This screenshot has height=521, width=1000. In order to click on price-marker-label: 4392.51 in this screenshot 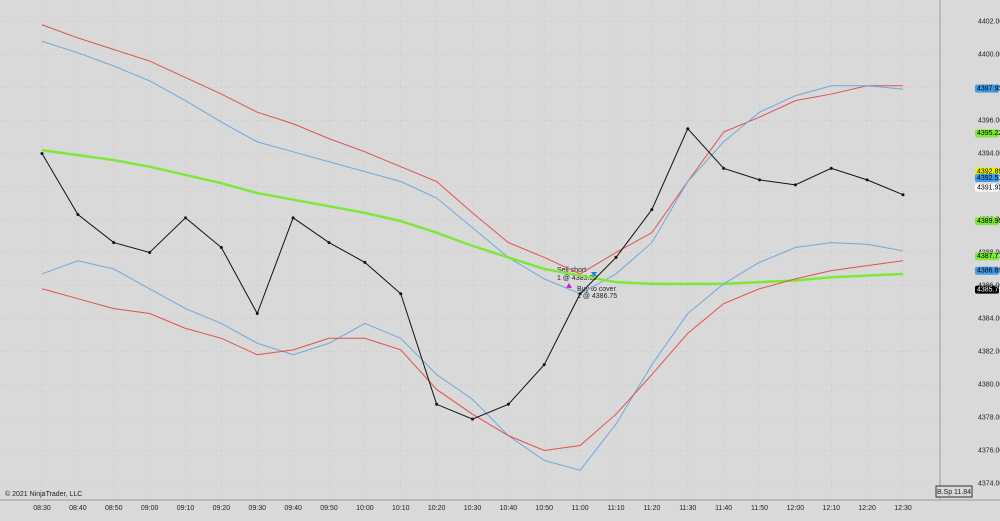, I will do `click(988, 178)`.